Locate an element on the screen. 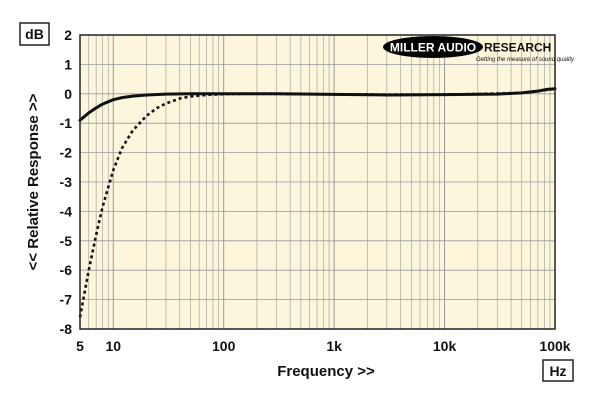  y-tick-label: -4 is located at coordinates (66, 211).